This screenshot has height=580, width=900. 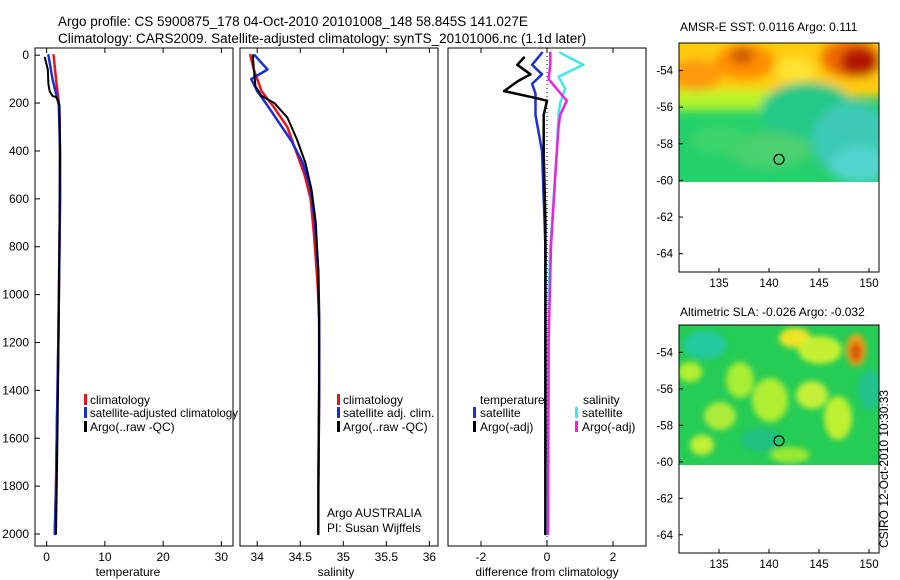 What do you see at coordinates (15, 342) in the screenshot?
I see `y-tick-label: 1200` at bounding box center [15, 342].